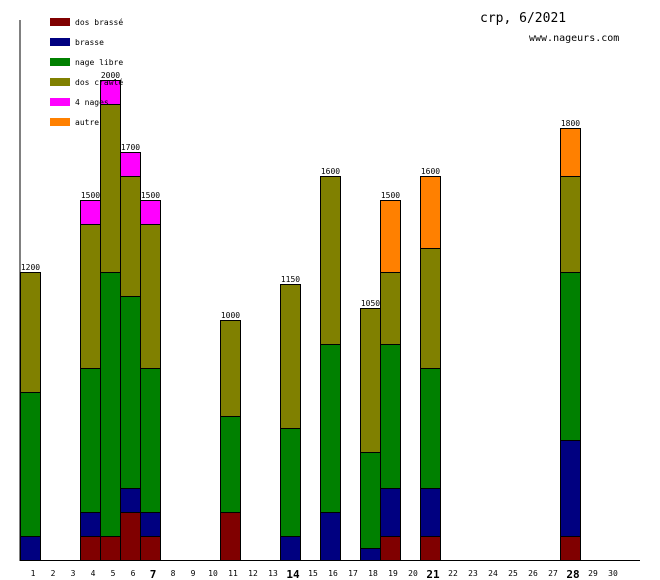  Describe the element at coordinates (390, 195) in the screenshot. I see `total-label-day-19: 1500` at that location.